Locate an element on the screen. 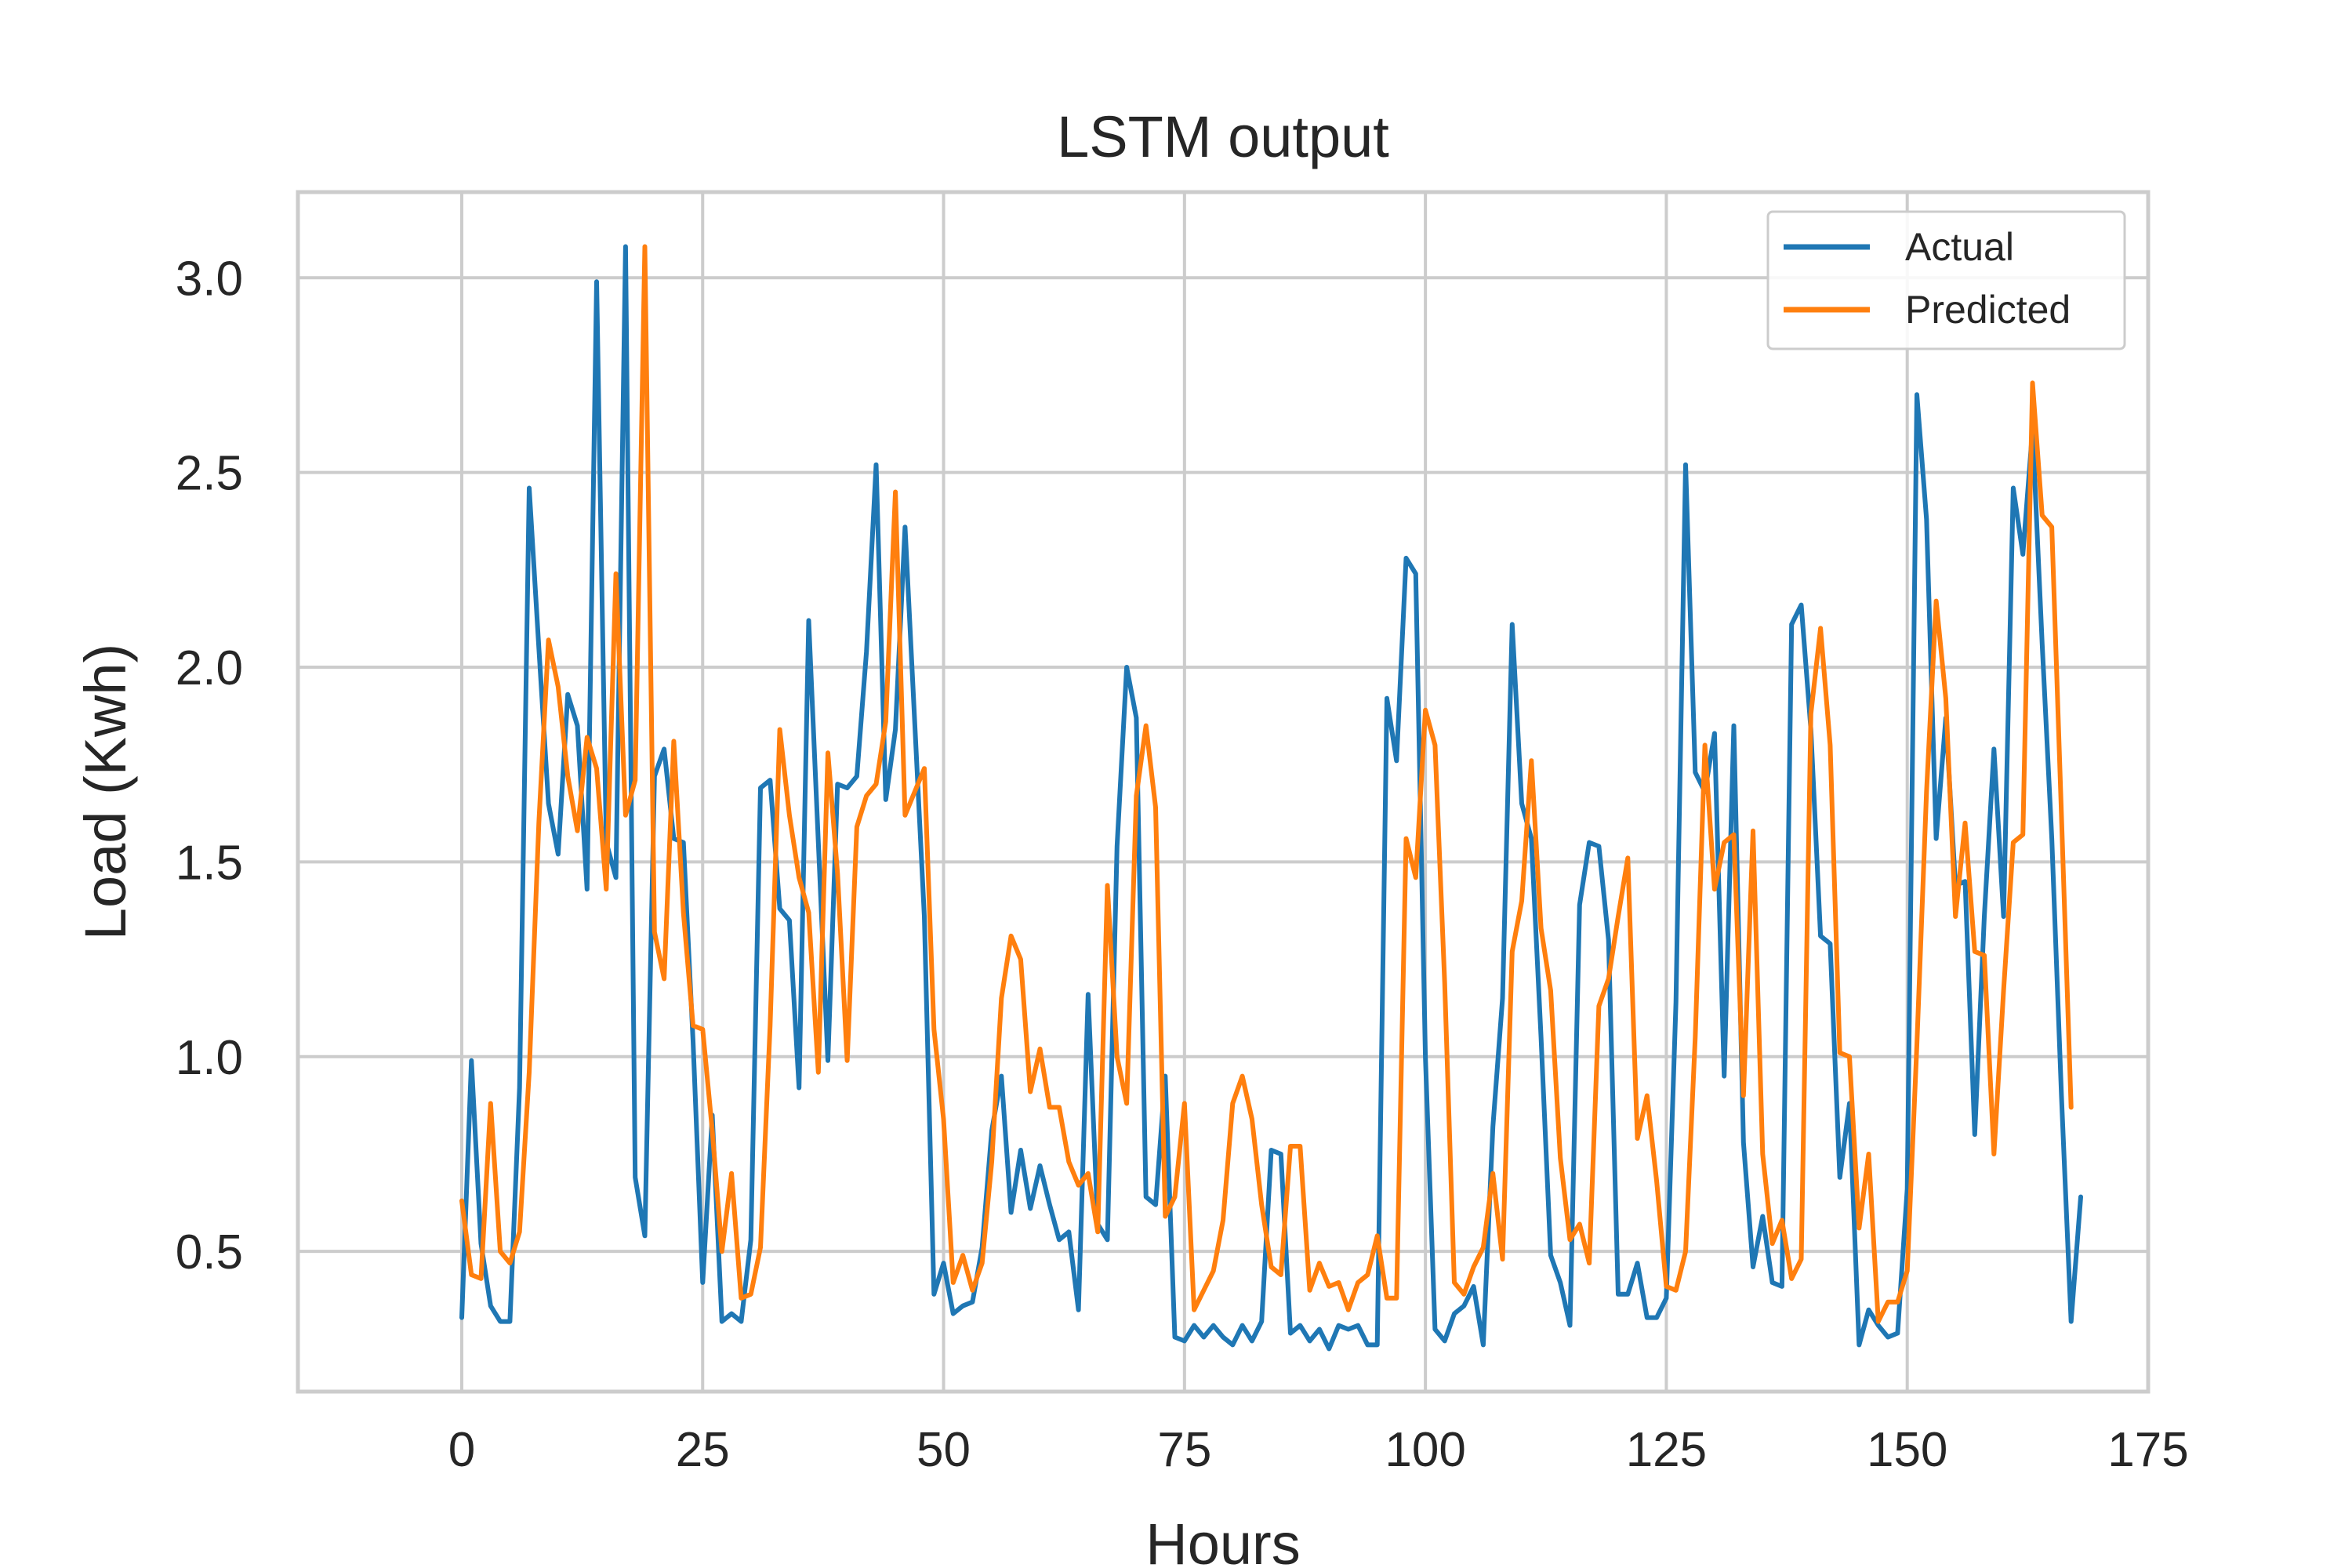  x-tick-label: 75 is located at coordinates (1184, 1450).